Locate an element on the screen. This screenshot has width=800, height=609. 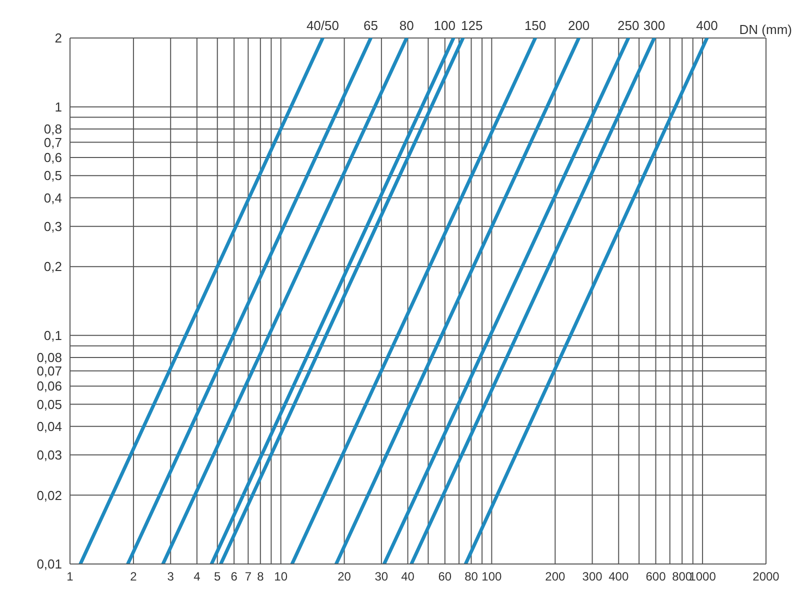
series-label: 40/50 is located at coordinates (322, 25).